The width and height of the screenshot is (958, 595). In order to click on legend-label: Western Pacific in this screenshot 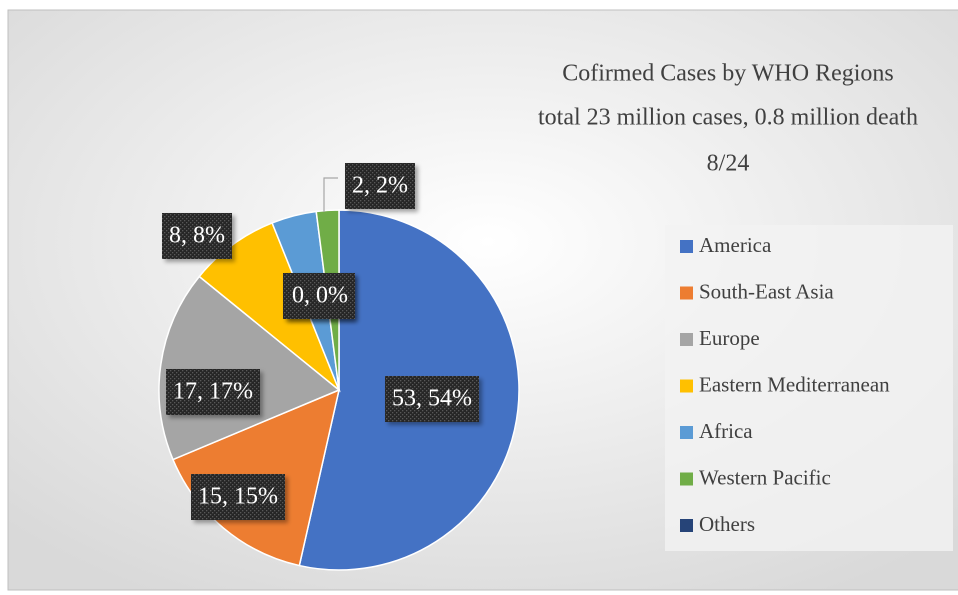, I will do `click(765, 477)`.